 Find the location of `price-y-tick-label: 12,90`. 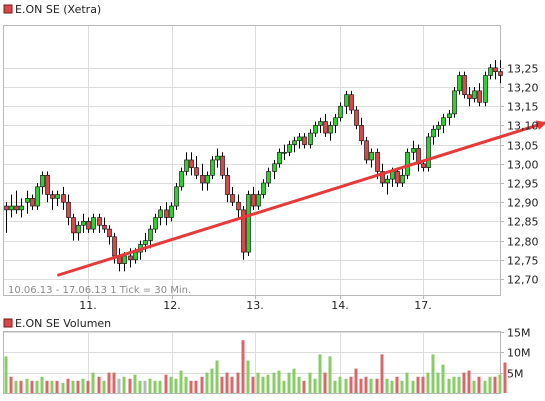

price-y-tick-label: 12,90 is located at coordinates (523, 203).